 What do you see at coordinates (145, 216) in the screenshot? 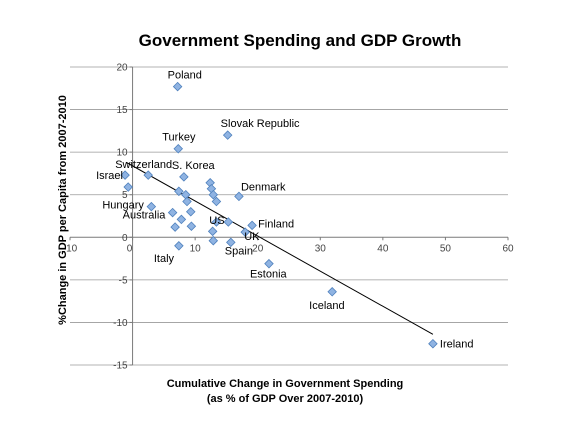
I see `point-label: Australia` at bounding box center [145, 216].